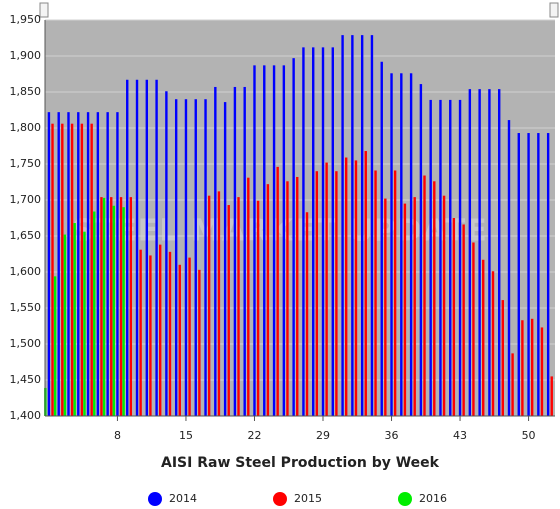 This screenshot has width=560, height=509. What do you see at coordinates (26, 343) in the screenshot?
I see `y-tick-label: 1,500` at bounding box center [26, 343].